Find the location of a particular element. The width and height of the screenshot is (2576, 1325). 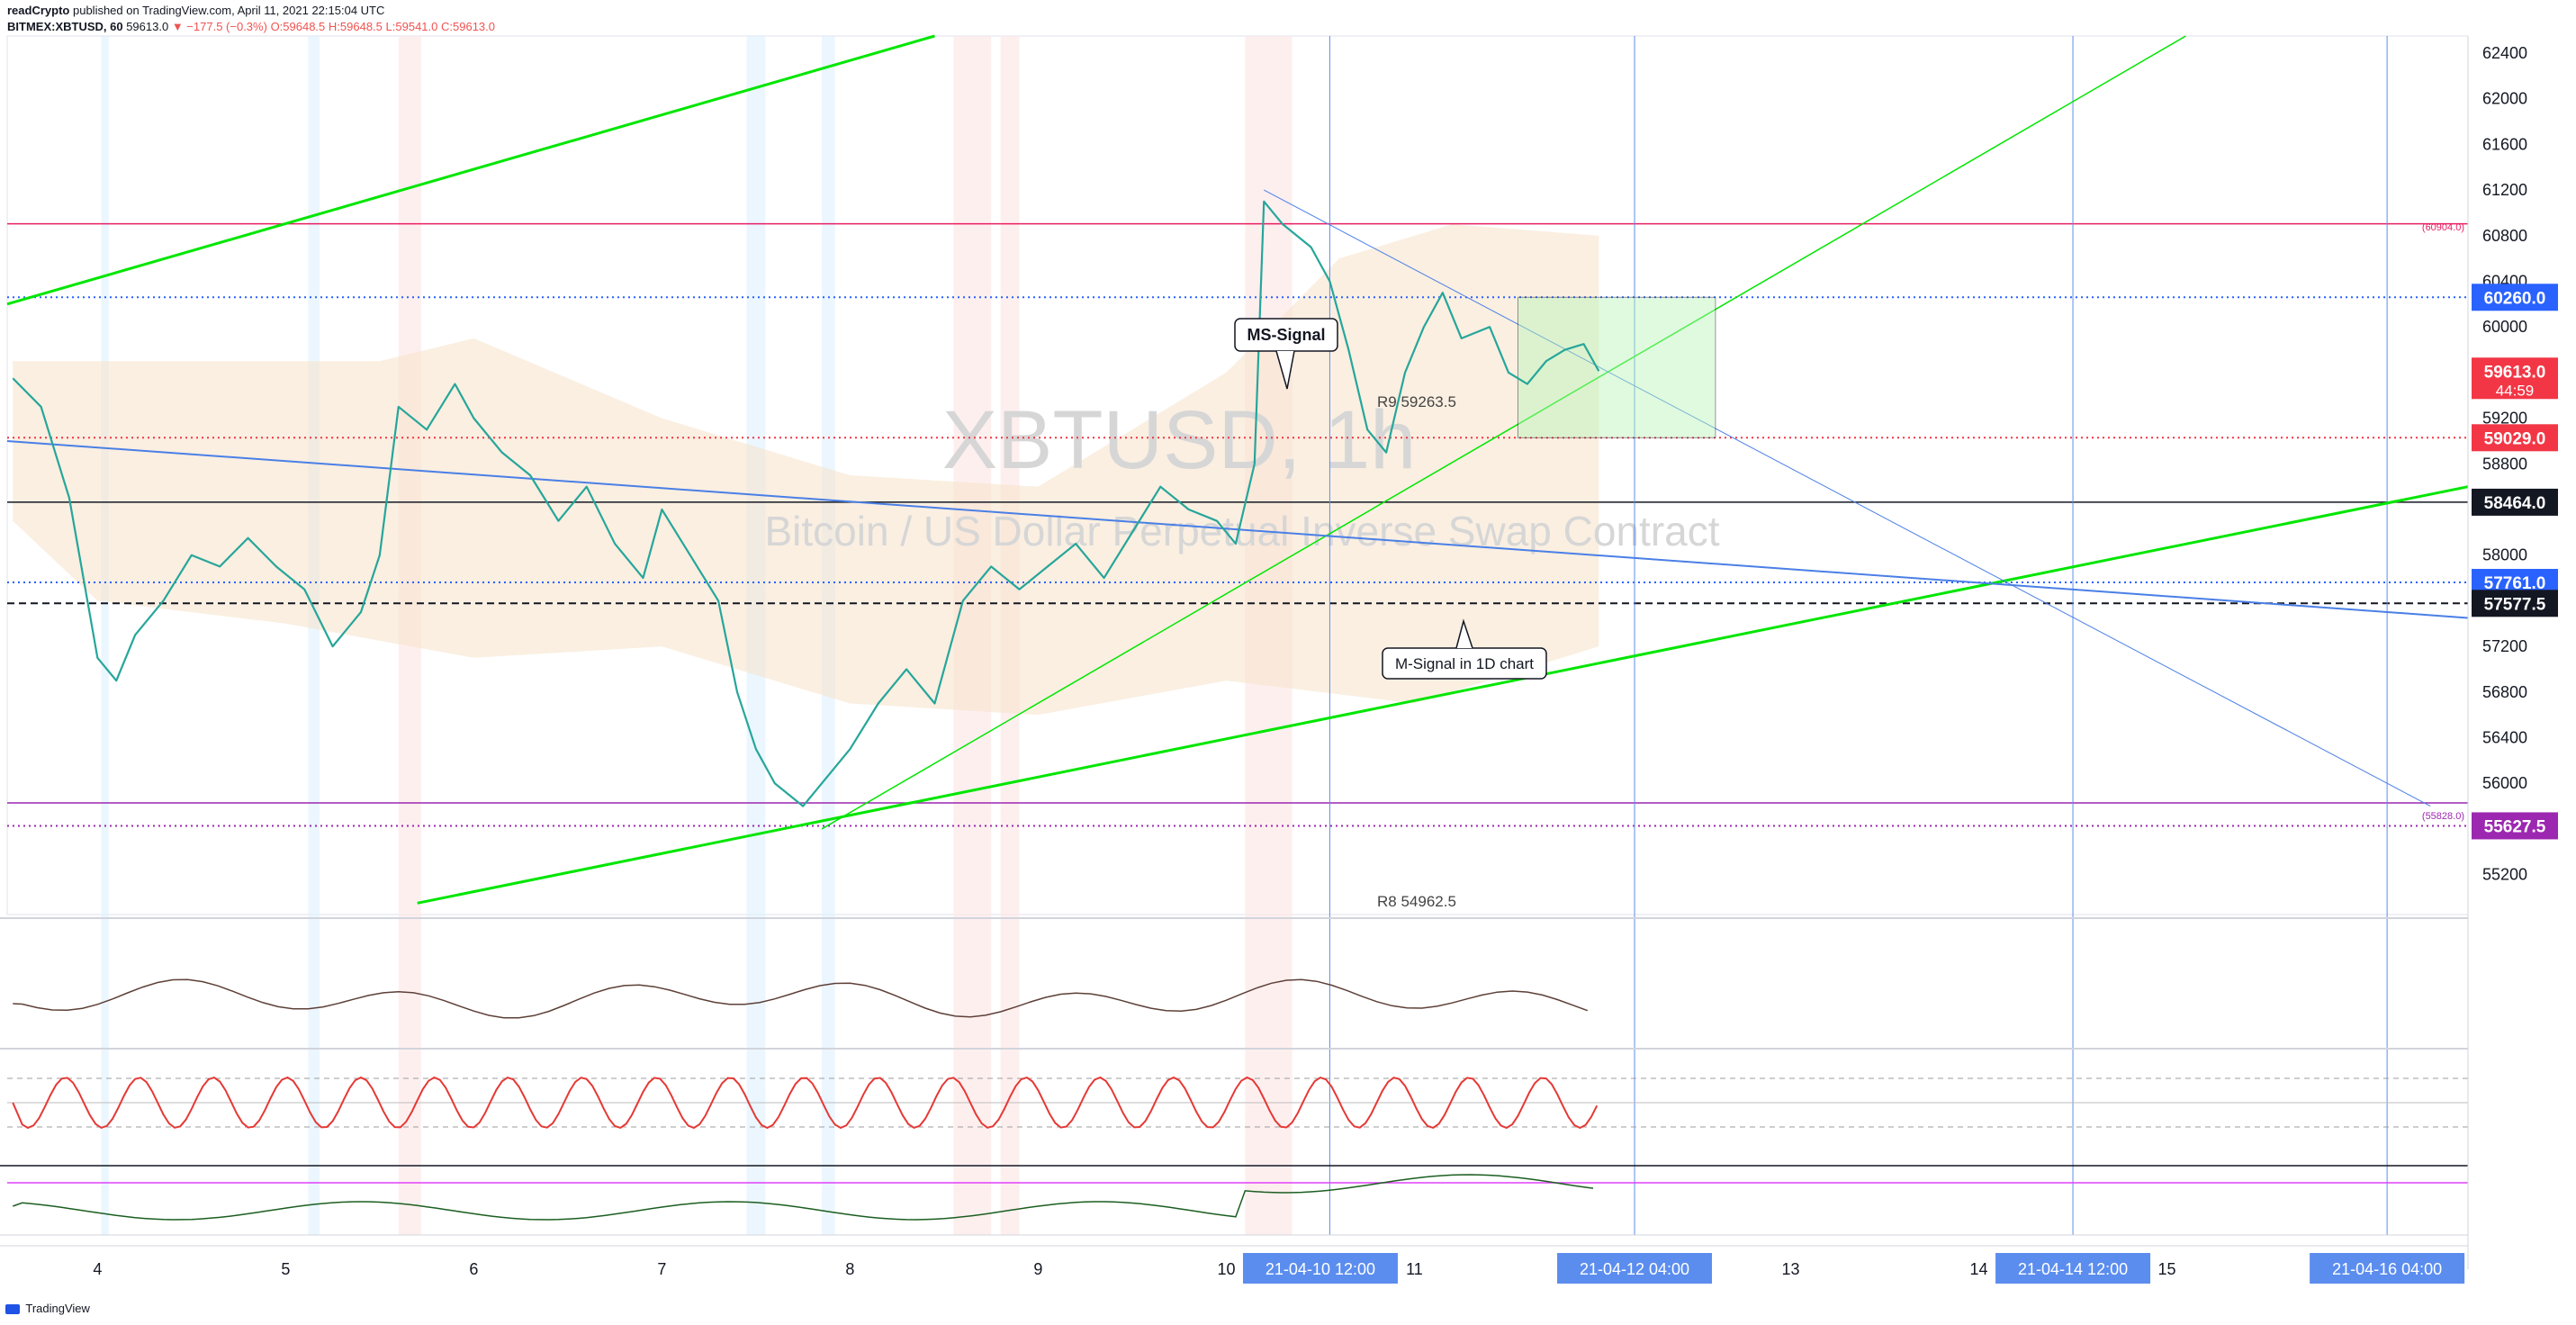

price-tick-label: 58800 is located at coordinates (2504, 464).